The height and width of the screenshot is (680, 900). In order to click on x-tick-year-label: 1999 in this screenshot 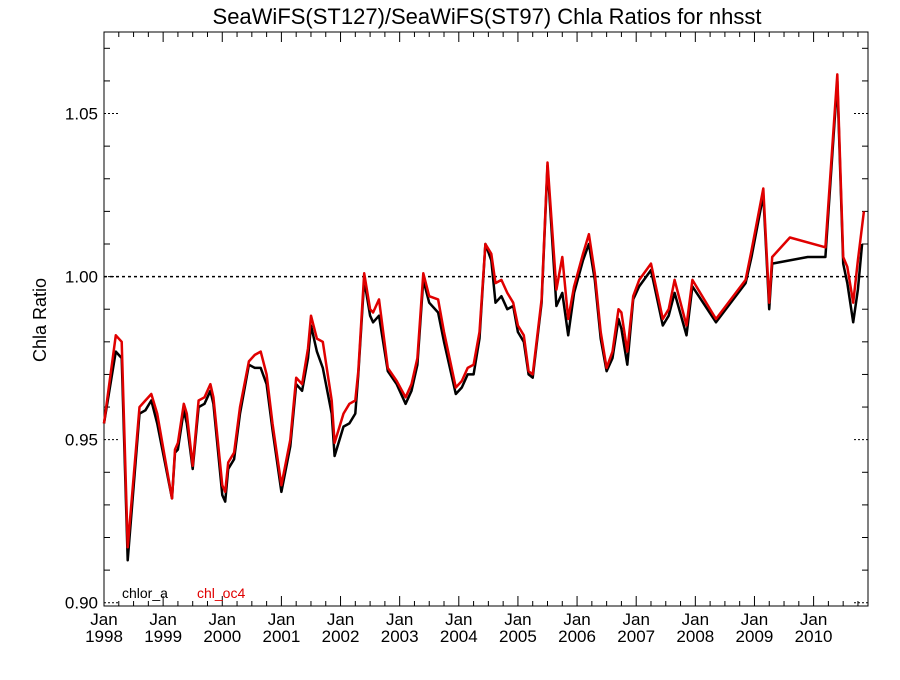, I will do `click(163, 636)`.